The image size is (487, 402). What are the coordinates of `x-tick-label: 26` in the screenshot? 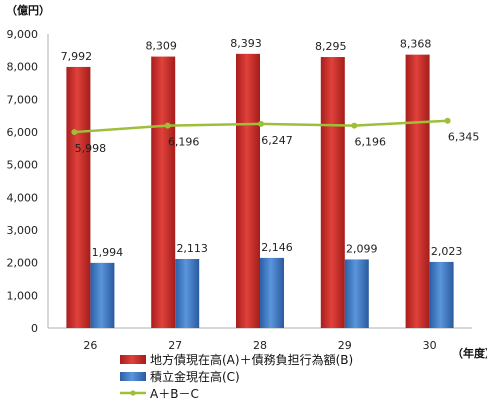 It's located at (90, 345).